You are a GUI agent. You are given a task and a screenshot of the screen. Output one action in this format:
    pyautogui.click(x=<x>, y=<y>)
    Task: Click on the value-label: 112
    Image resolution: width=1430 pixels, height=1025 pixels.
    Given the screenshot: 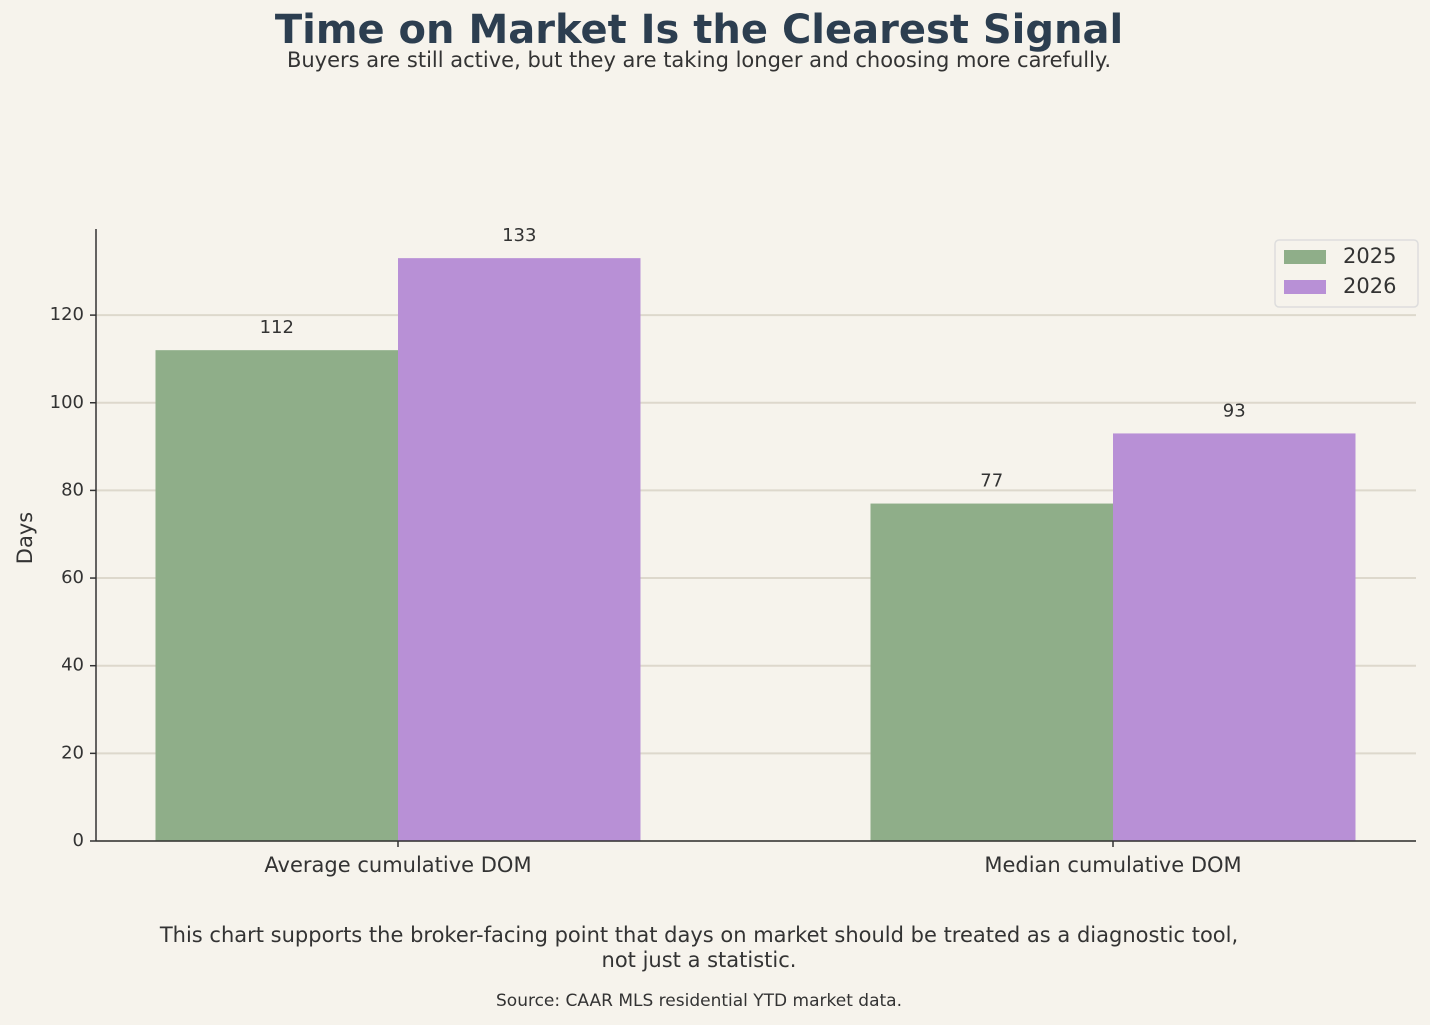 What is the action you would take?
    pyautogui.click(x=277, y=327)
    